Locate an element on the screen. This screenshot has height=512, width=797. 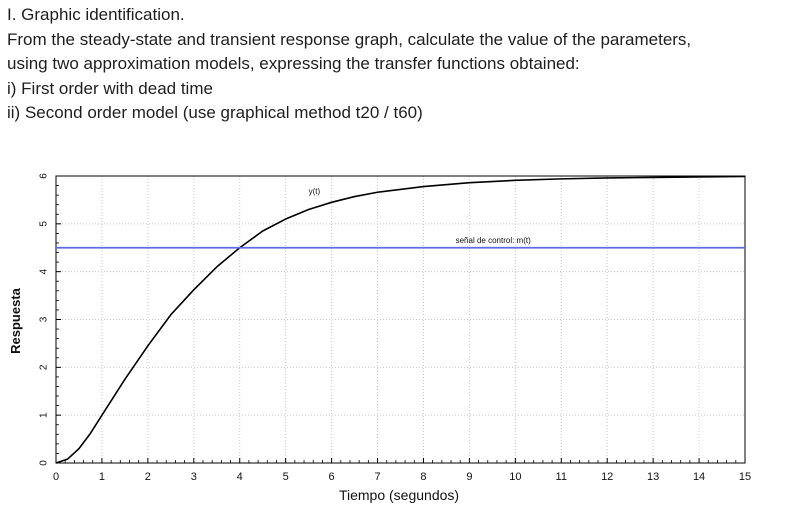
x-tick-label: 10 is located at coordinates (515, 477).